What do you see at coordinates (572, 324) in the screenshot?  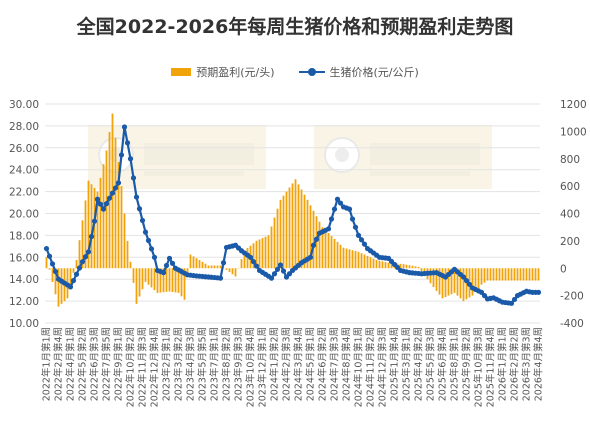 I see `y-right-tick-label: -400` at bounding box center [572, 324].